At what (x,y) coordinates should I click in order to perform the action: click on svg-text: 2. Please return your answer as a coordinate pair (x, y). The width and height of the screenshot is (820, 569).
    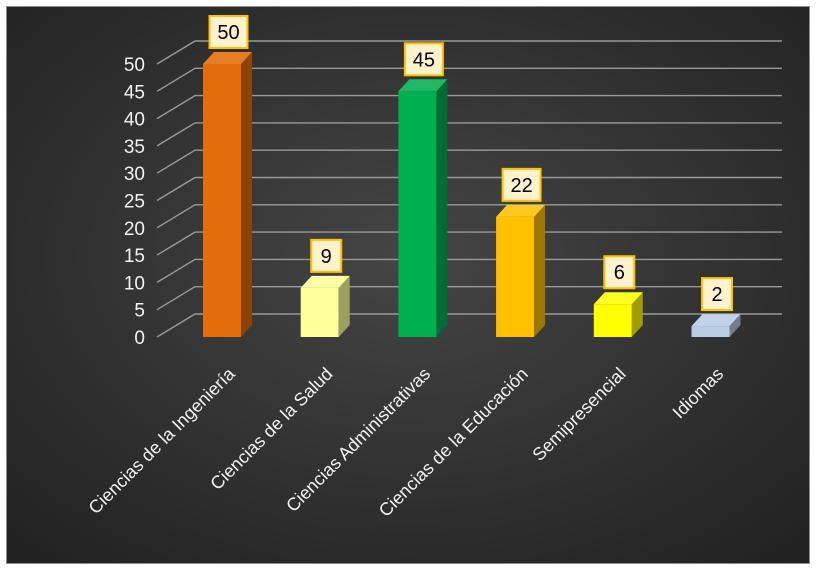
    Looking at the image, I should click on (716, 295).